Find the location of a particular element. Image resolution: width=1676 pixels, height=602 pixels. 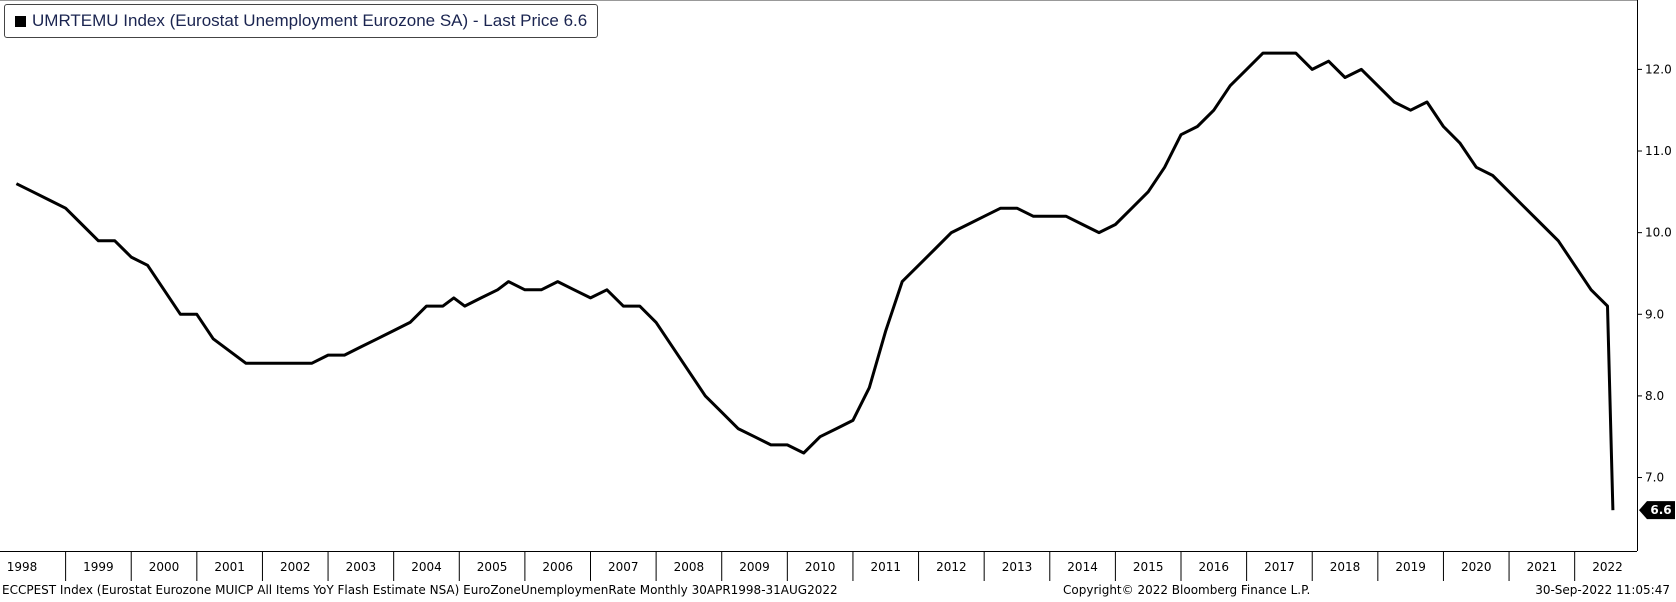

footer-copyright: Copyright© 2022 Bloomberg Finance L.P. is located at coordinates (1187, 590).